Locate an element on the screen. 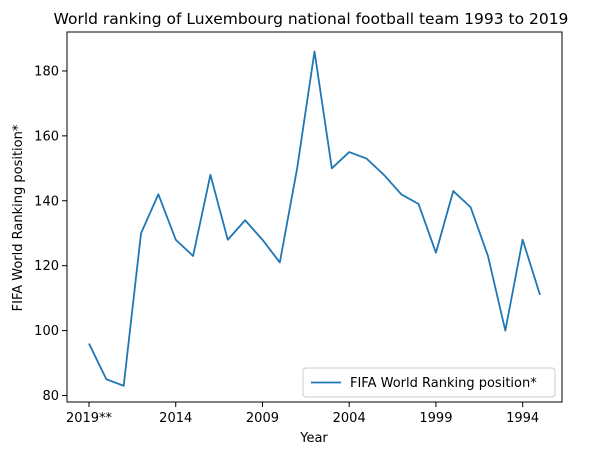 The height and width of the screenshot is (455, 599). y-tick-label: 180 is located at coordinates (46, 71).